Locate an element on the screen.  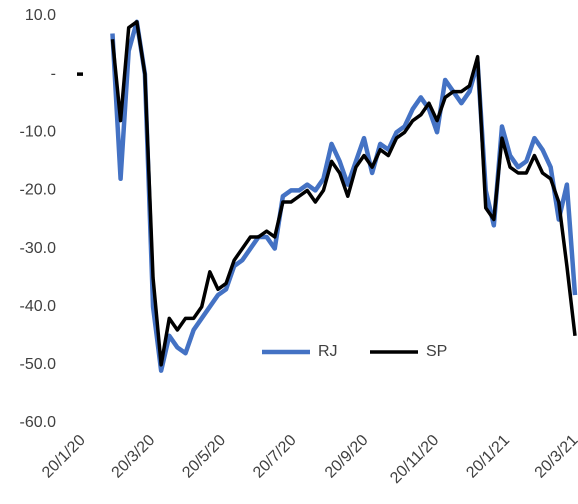
legend-label: RJ is located at coordinates (328, 351).